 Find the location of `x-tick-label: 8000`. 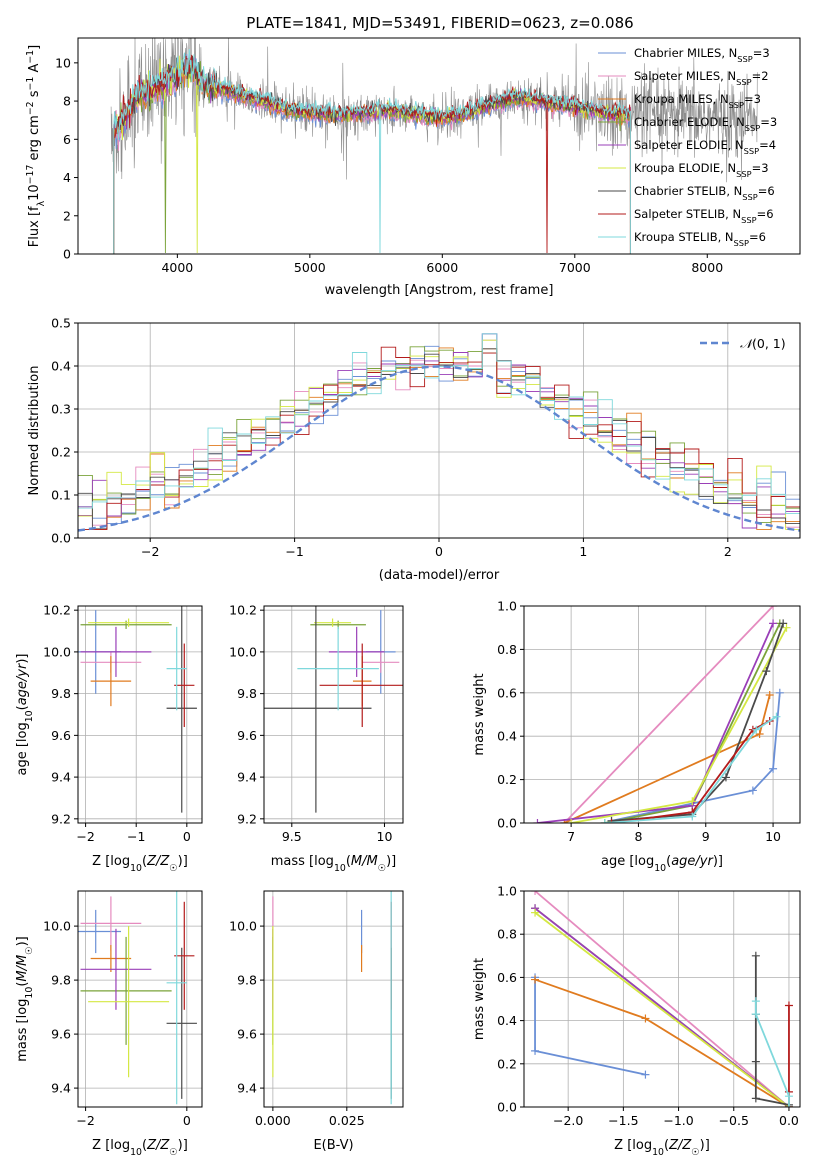

x-tick-label: 8000 is located at coordinates (707, 267).